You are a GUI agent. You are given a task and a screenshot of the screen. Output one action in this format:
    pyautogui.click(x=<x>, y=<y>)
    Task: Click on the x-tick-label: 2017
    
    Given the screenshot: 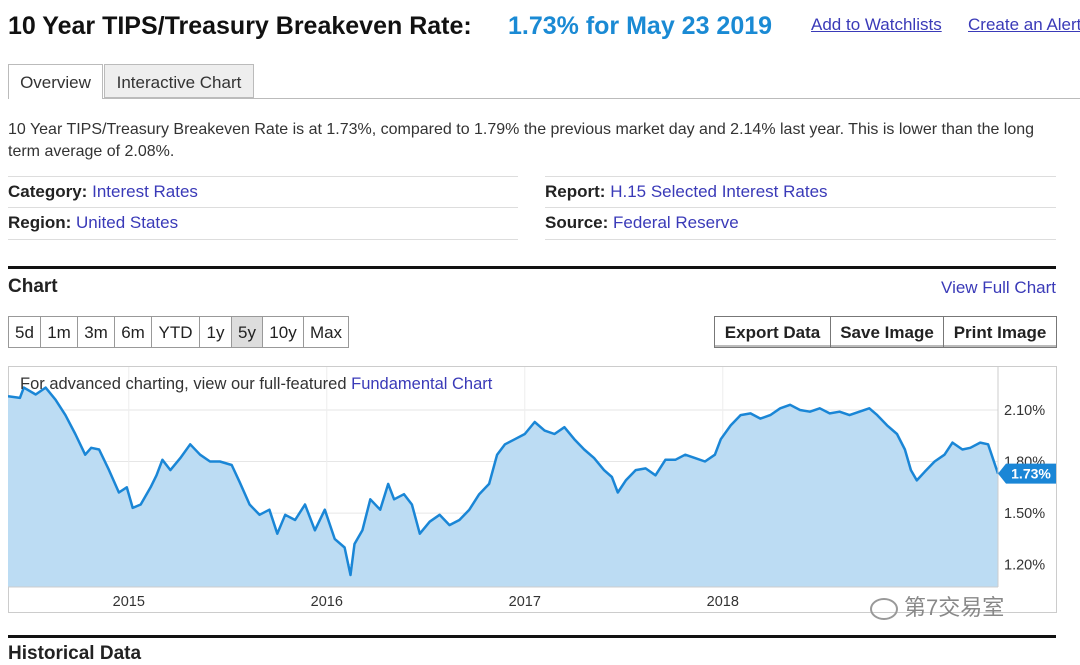 What is the action you would take?
    pyautogui.click(x=525, y=602)
    